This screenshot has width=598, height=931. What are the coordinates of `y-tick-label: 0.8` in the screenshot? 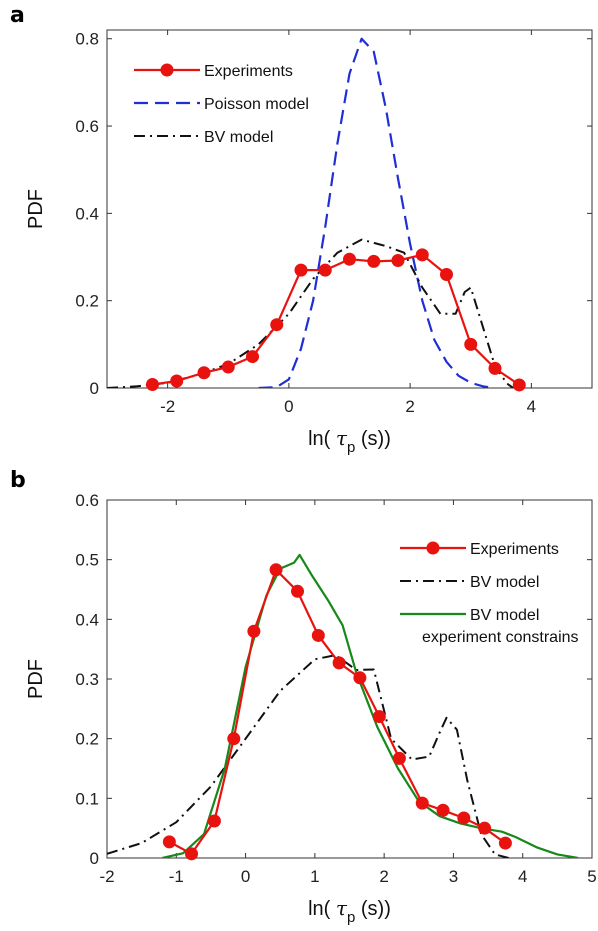 It's located at (87, 39).